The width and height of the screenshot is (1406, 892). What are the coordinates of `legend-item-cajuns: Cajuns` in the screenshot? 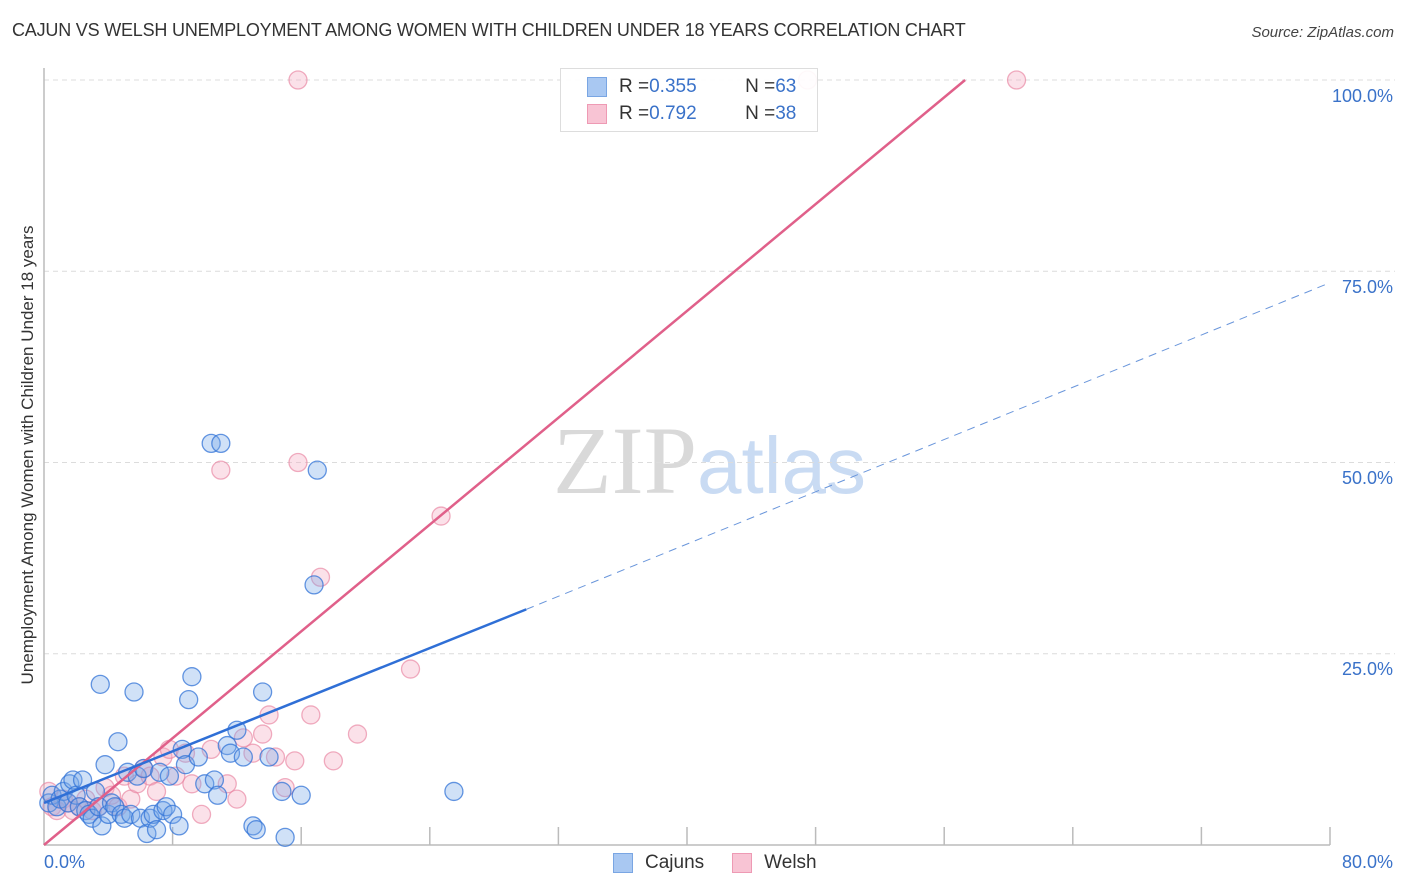 It's located at (658, 863).